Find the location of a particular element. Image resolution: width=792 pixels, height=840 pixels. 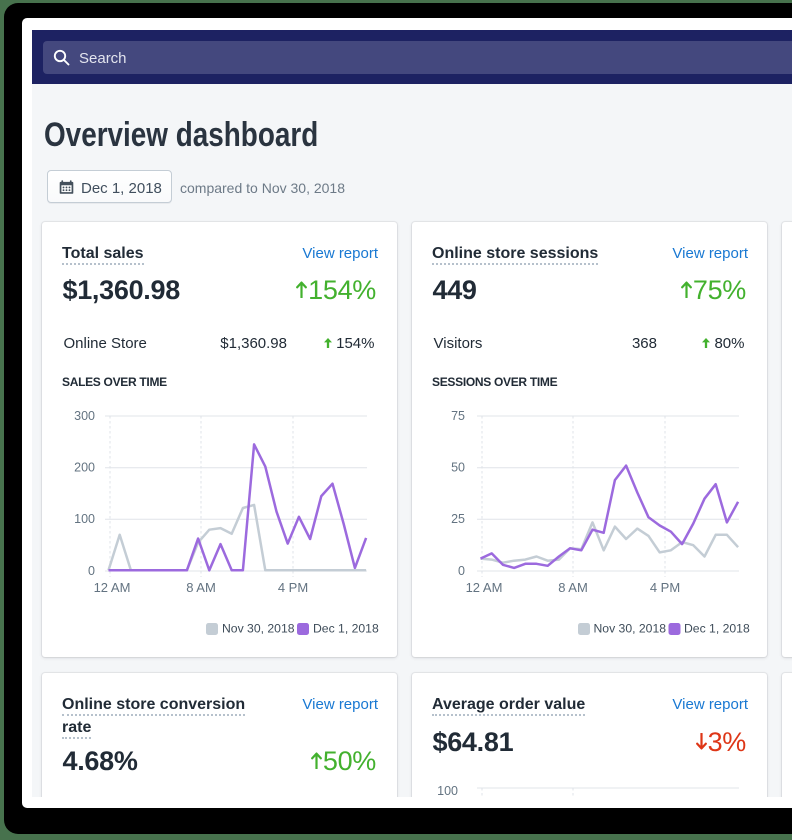

svg-text: 200 is located at coordinates (84, 468).